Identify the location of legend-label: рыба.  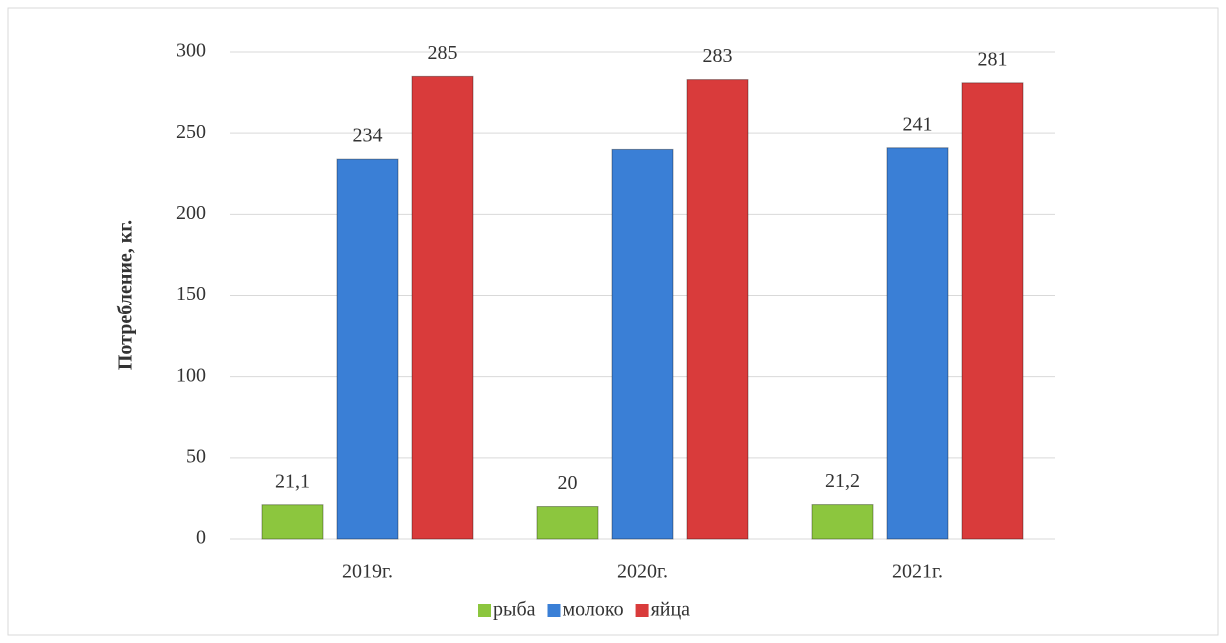
(514, 610).